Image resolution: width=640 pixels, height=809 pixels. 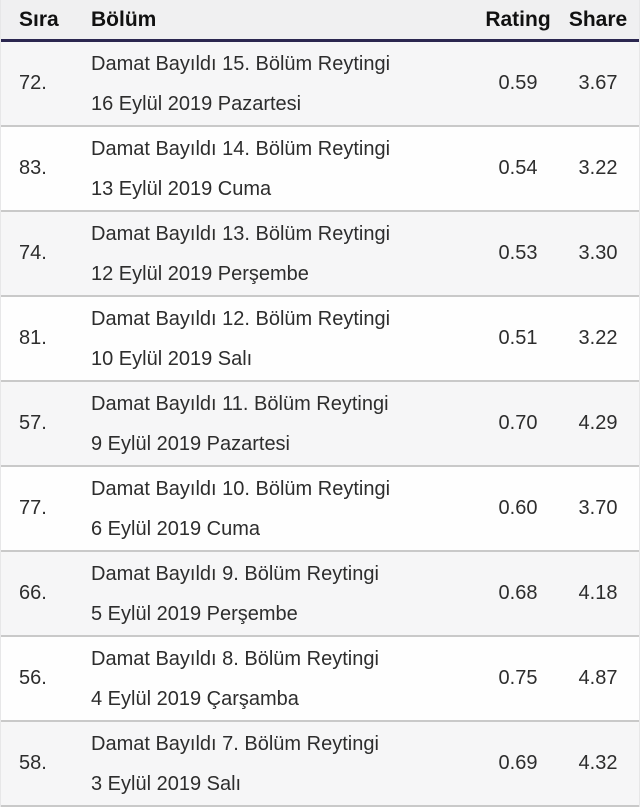 I want to click on rating-cell: 0.54, so click(x=518, y=168).